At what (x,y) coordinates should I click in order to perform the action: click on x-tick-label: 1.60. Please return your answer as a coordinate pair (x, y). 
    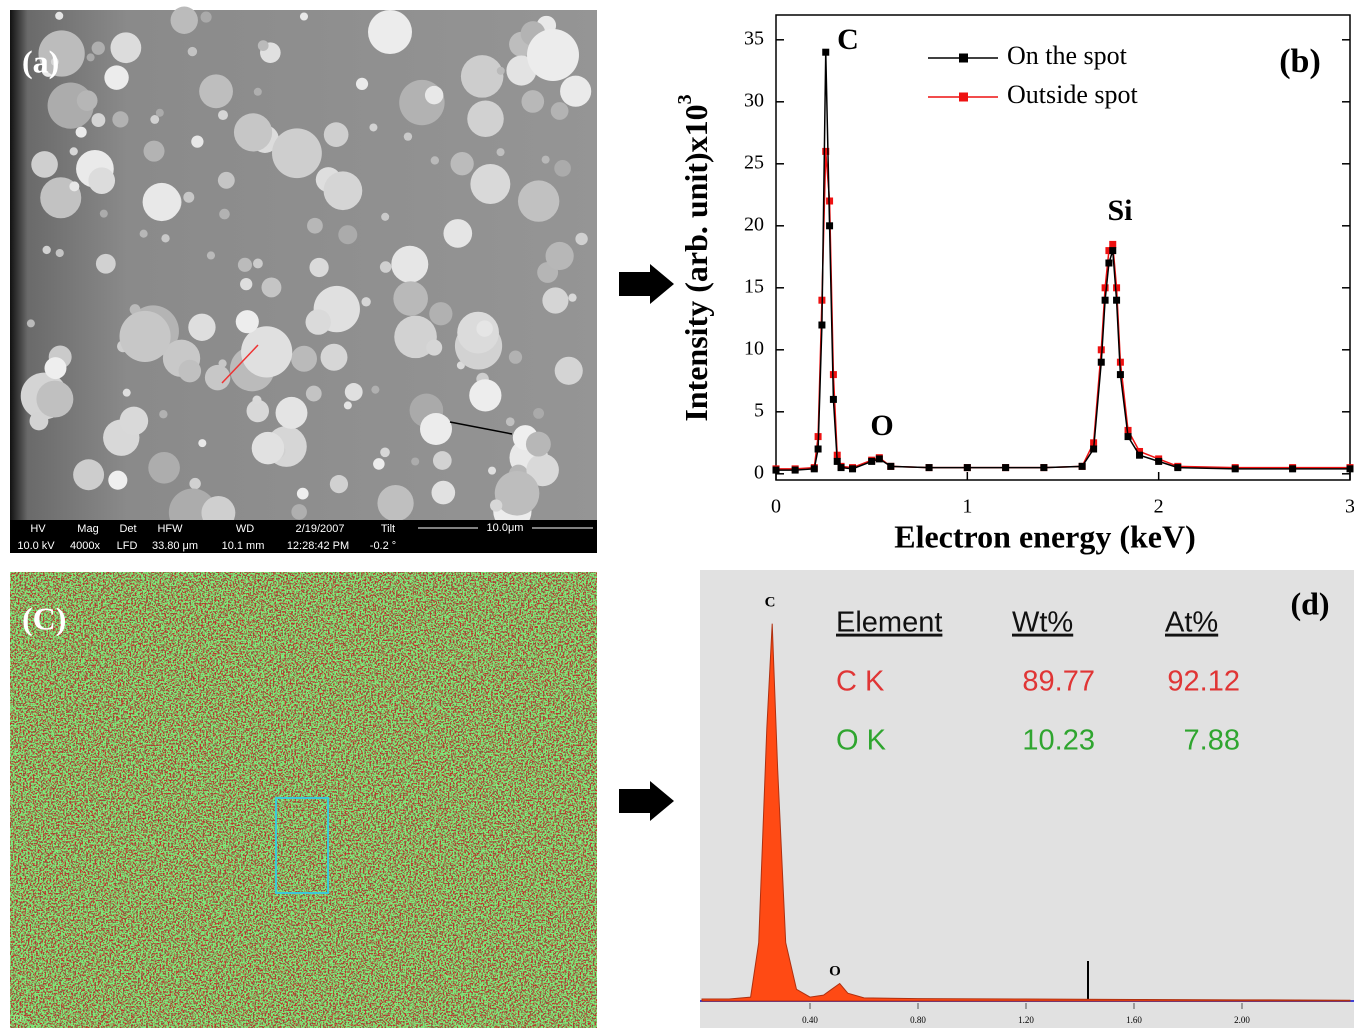
    Looking at the image, I should click on (1134, 1020).